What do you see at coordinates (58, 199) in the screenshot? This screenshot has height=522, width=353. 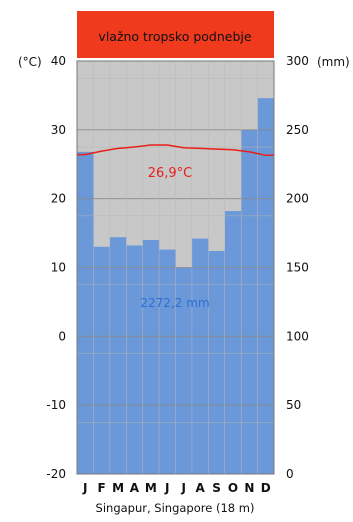 I see `temperature-tick-label: 20` at bounding box center [58, 199].